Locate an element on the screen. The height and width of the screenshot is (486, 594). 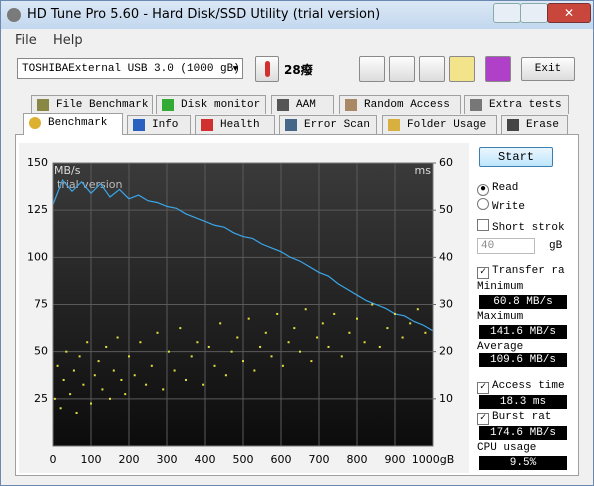
x-tick-label: 900 is located at coordinates (395, 459).